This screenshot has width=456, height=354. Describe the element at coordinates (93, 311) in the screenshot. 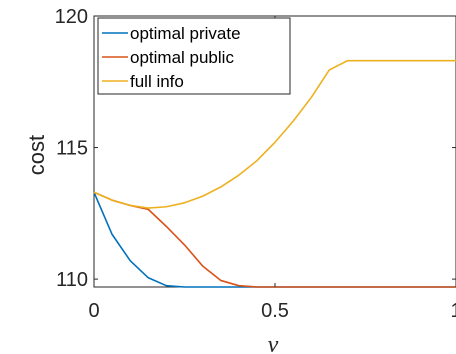

I see `x-tick-label: 0` at that location.